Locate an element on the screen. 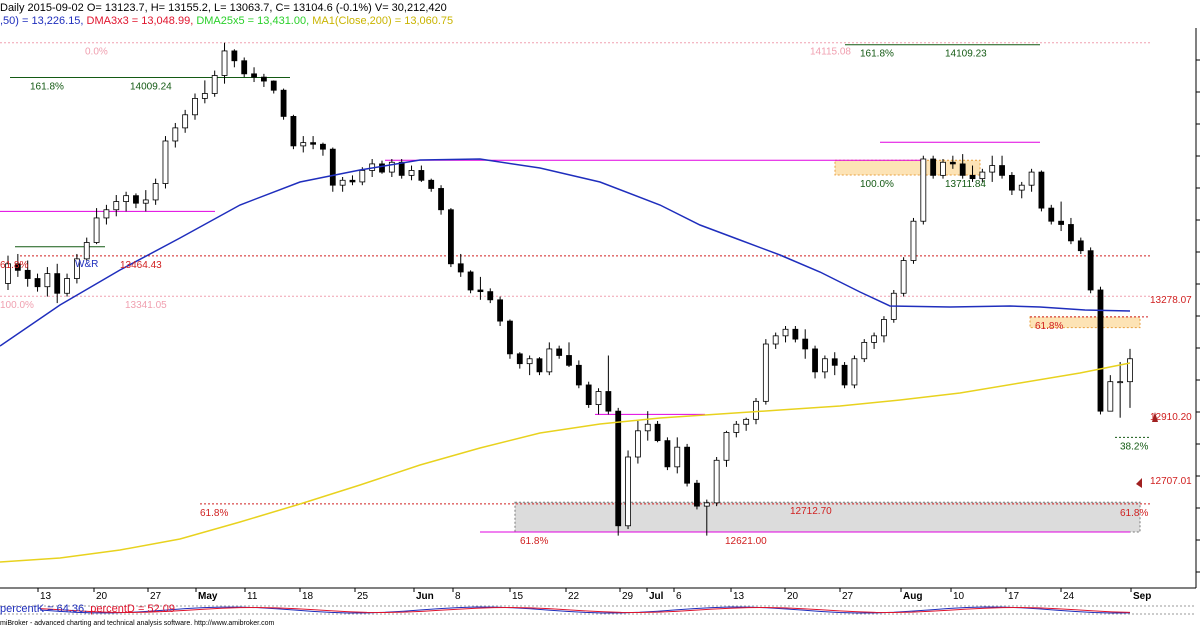  percentk-value: = 64.36, is located at coordinates (67, 609).